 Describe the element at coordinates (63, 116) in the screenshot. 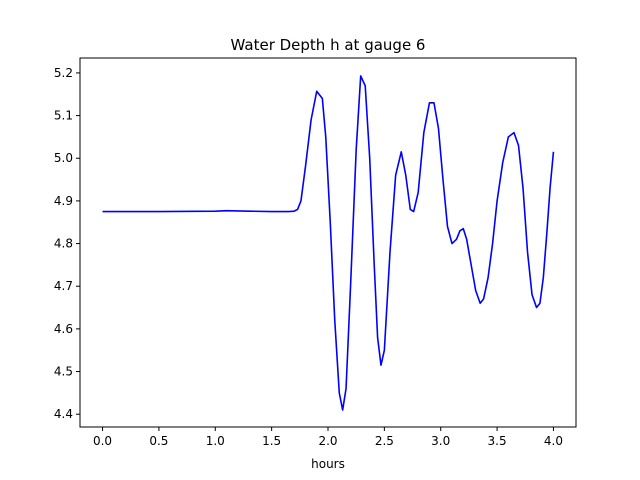

I see `y-tick-label-7: 5.1` at that location.